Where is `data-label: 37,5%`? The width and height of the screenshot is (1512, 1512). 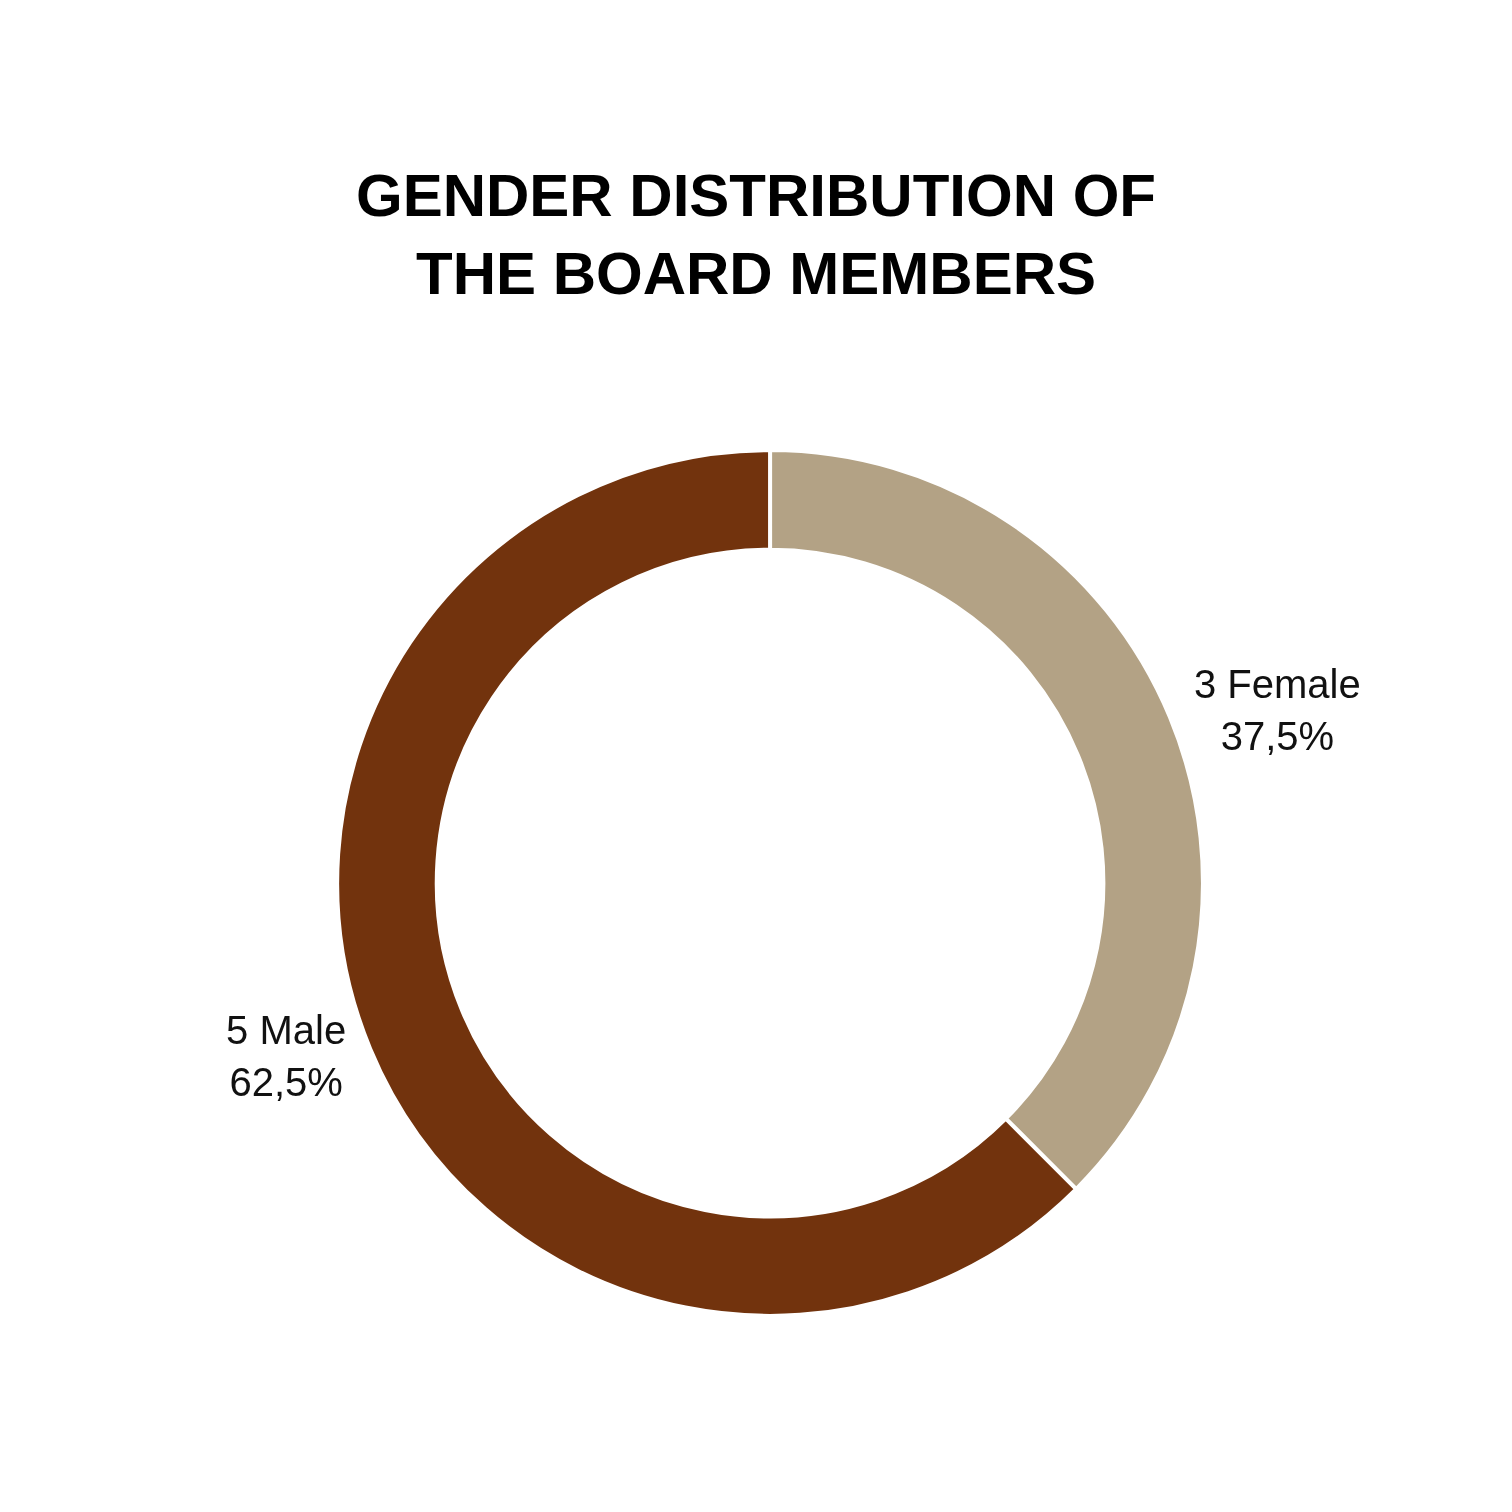
data-label: 37,5% is located at coordinates (1277, 736).